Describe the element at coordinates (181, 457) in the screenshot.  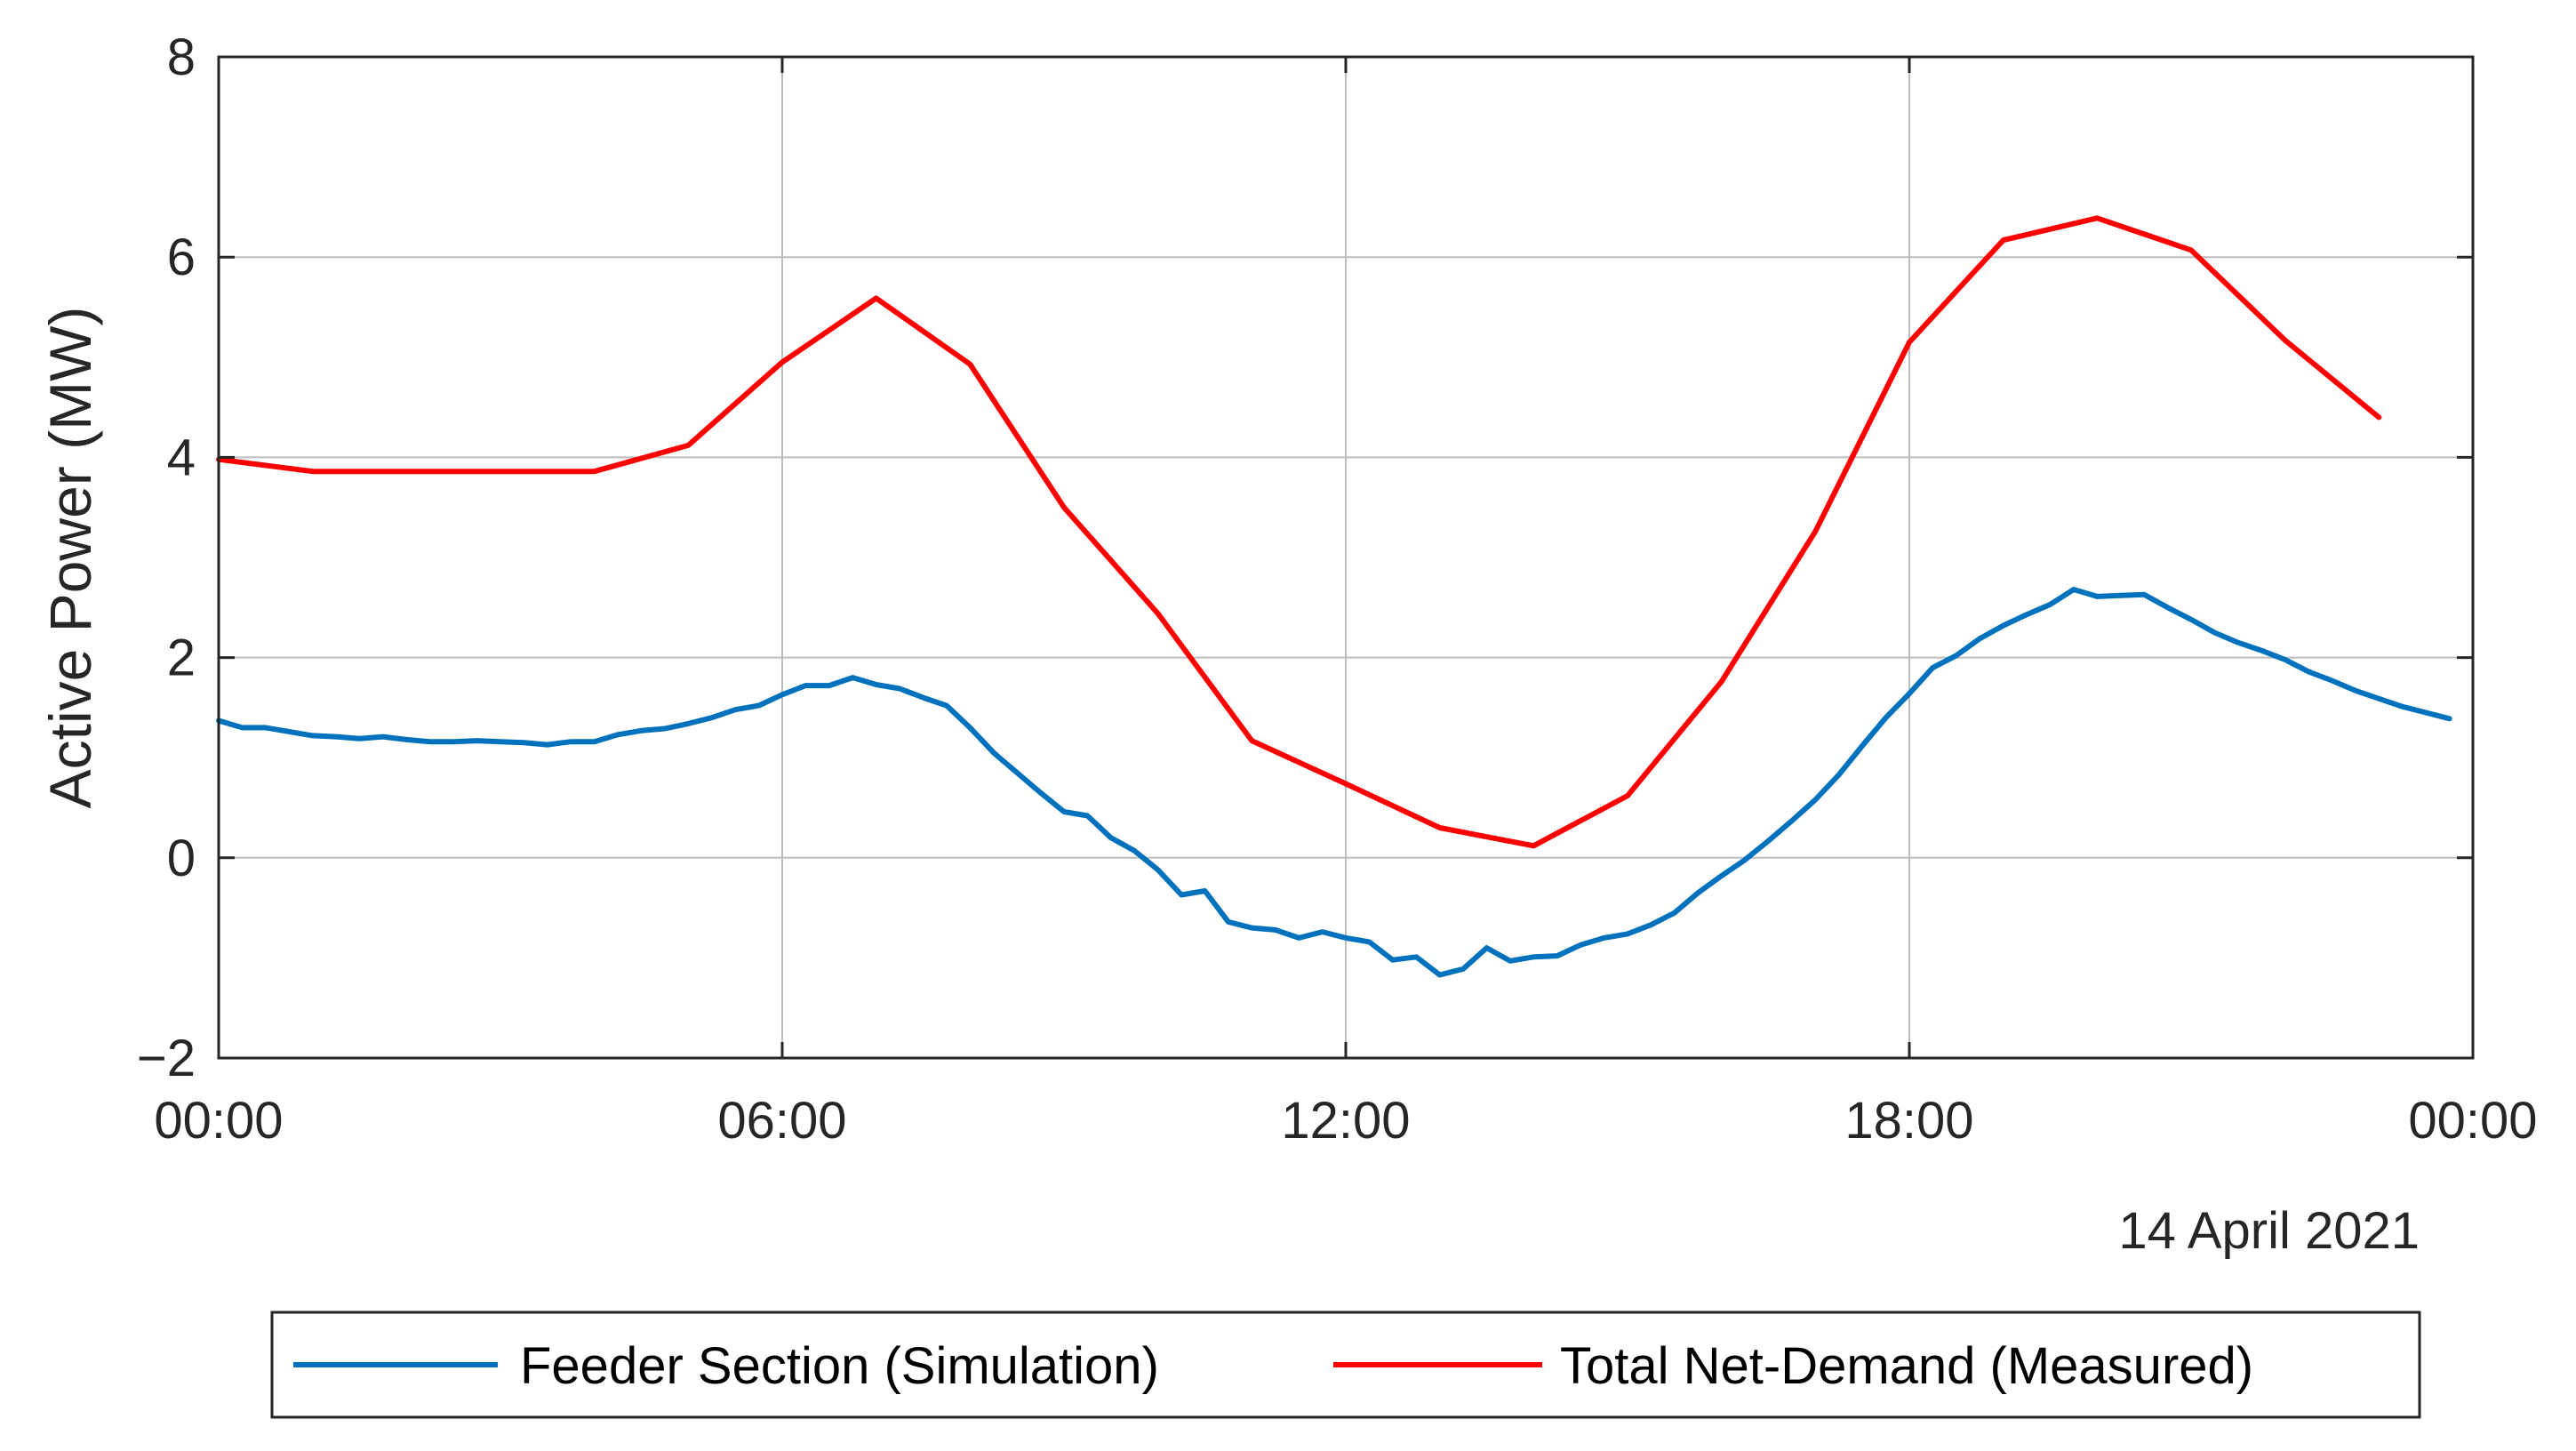
I see `y-tick-label: 4` at that location.